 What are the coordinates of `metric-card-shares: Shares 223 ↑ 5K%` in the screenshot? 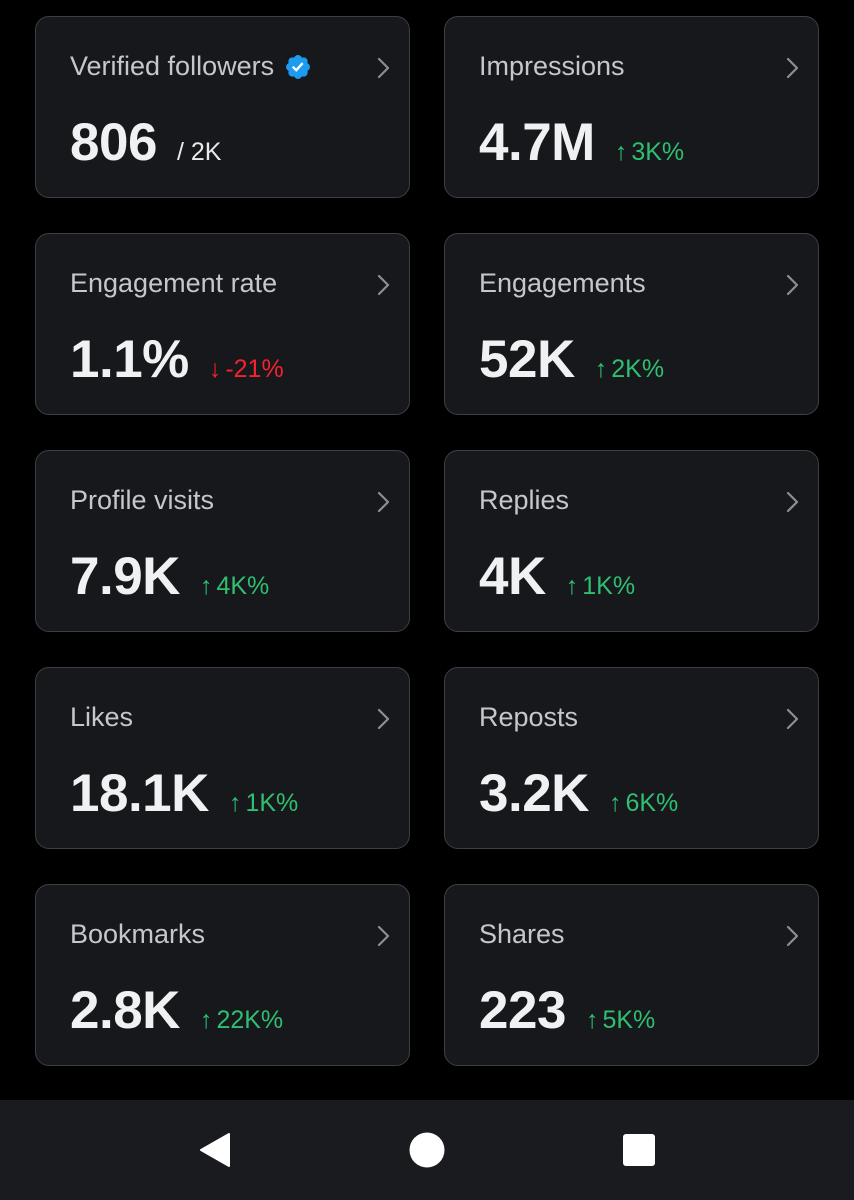 It's located at (631, 975).